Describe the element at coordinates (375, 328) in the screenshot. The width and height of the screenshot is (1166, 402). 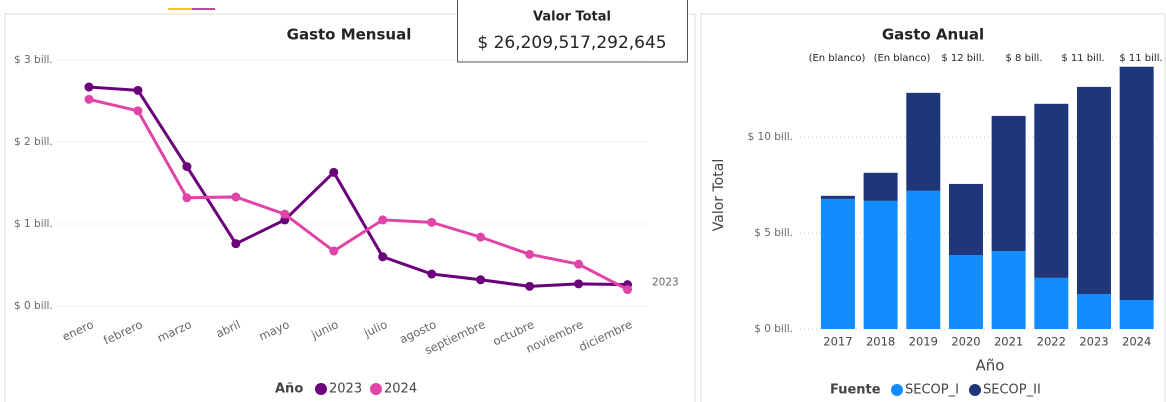
I see `x-tick-label: julio` at that location.